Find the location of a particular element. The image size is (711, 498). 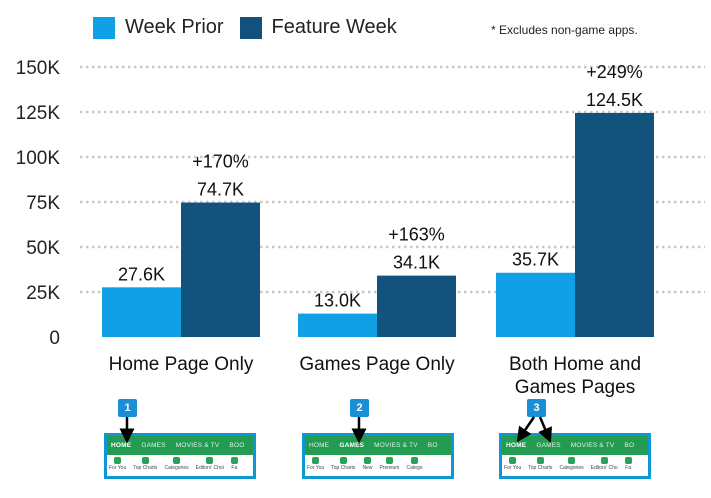

x-category-label: Games Page Only is located at coordinates (377, 364).